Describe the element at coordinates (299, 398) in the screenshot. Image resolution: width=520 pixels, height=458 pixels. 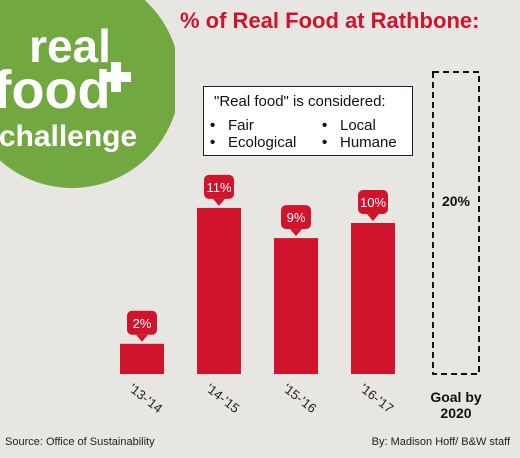
I see `category-label-2: '15-'16` at that location.